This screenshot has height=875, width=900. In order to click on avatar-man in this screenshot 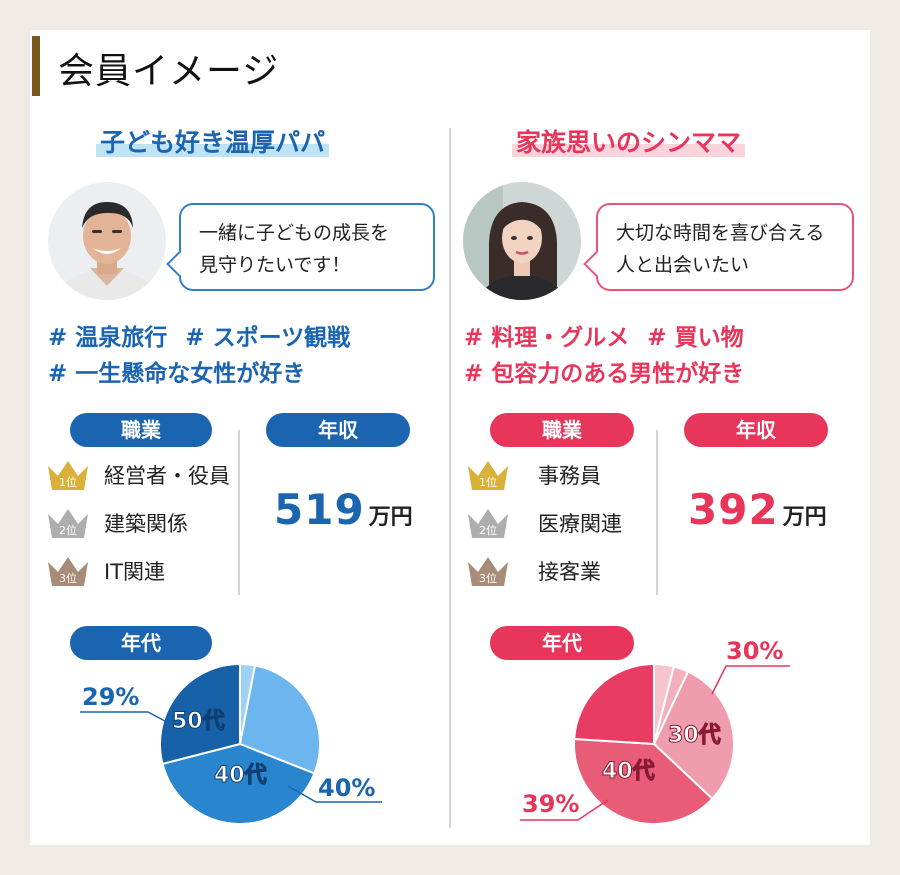, I will do `click(107, 241)`.